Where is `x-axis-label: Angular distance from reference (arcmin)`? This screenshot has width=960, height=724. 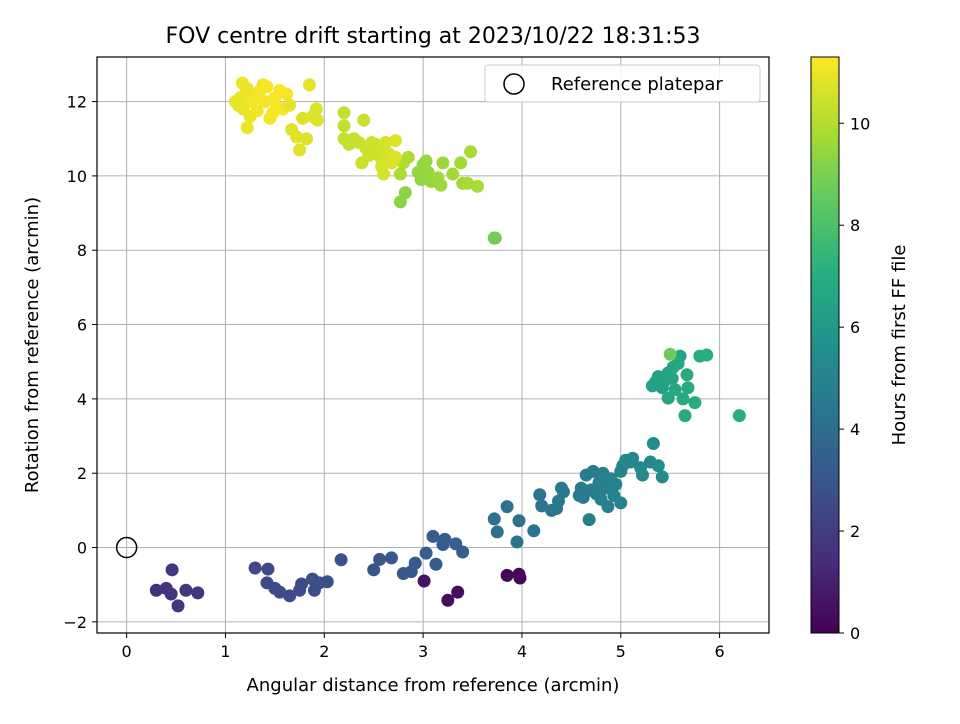
x-axis-label: Angular distance from reference (arcmin) is located at coordinates (433, 685).